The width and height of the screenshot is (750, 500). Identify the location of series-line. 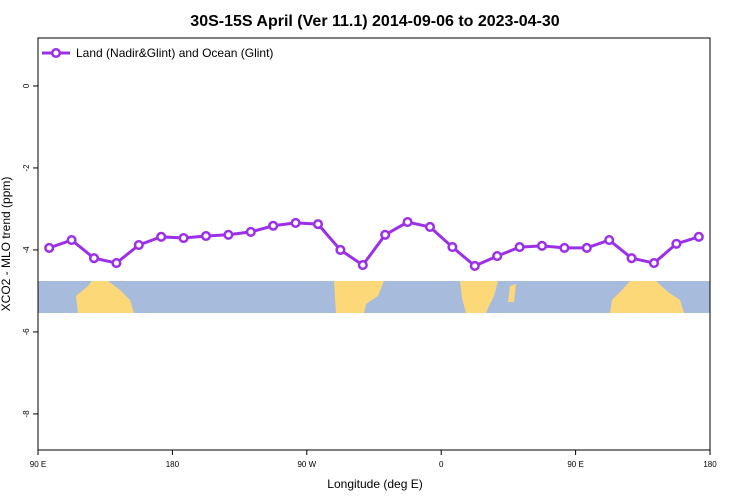
(374, 244).